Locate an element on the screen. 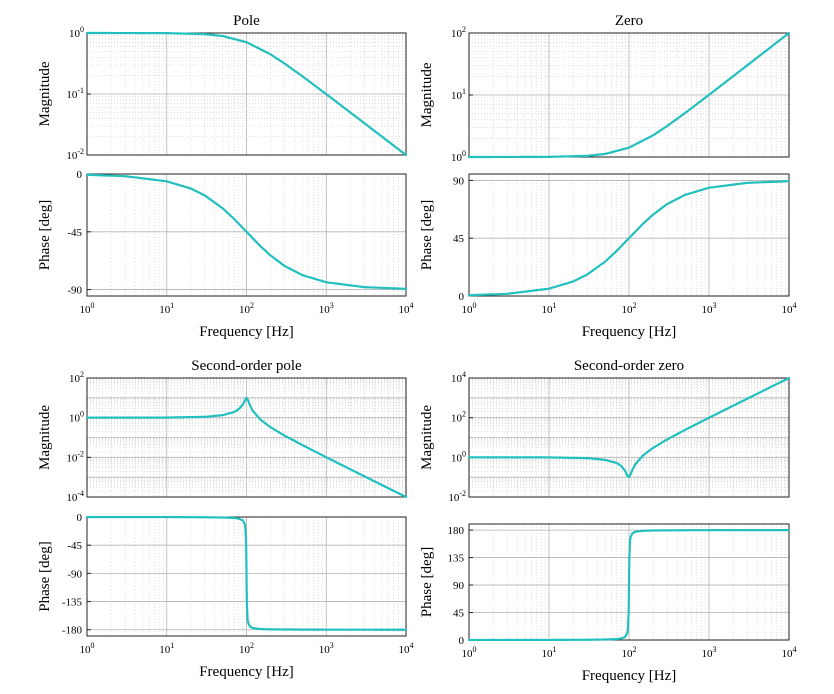  subplot-title: Pole is located at coordinates (246, 21).